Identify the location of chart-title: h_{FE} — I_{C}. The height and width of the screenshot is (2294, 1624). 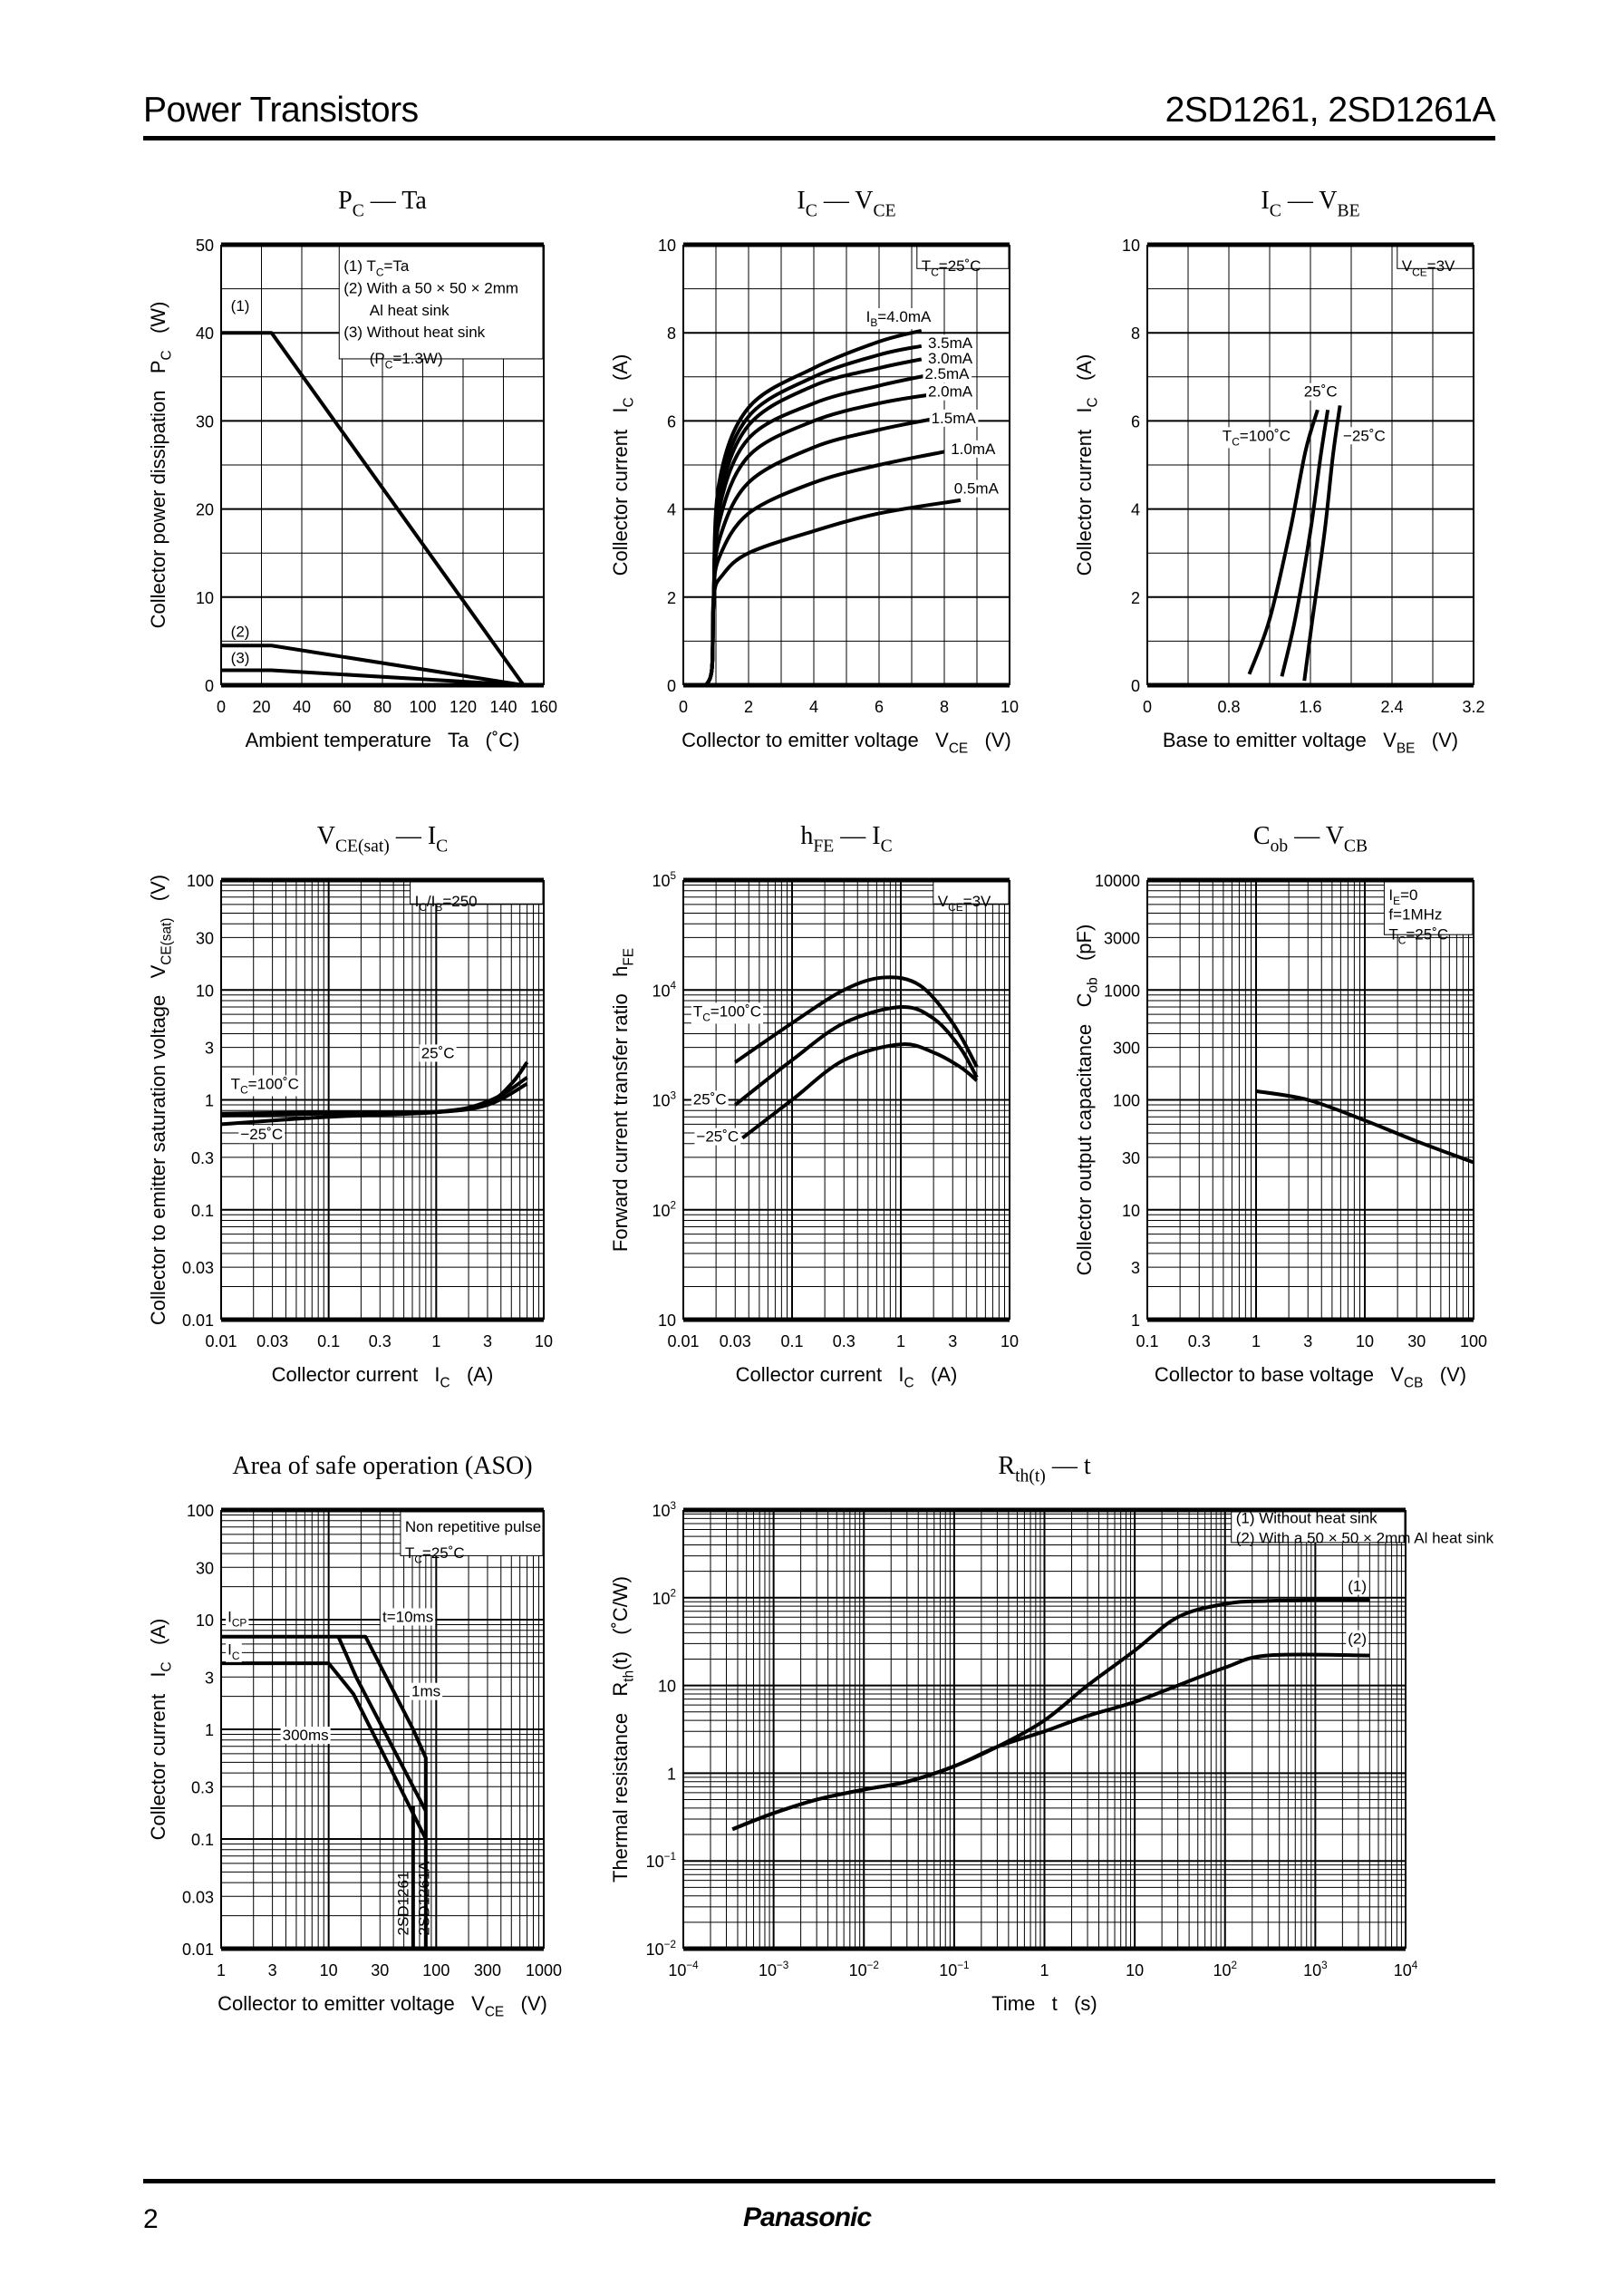
(846, 839).